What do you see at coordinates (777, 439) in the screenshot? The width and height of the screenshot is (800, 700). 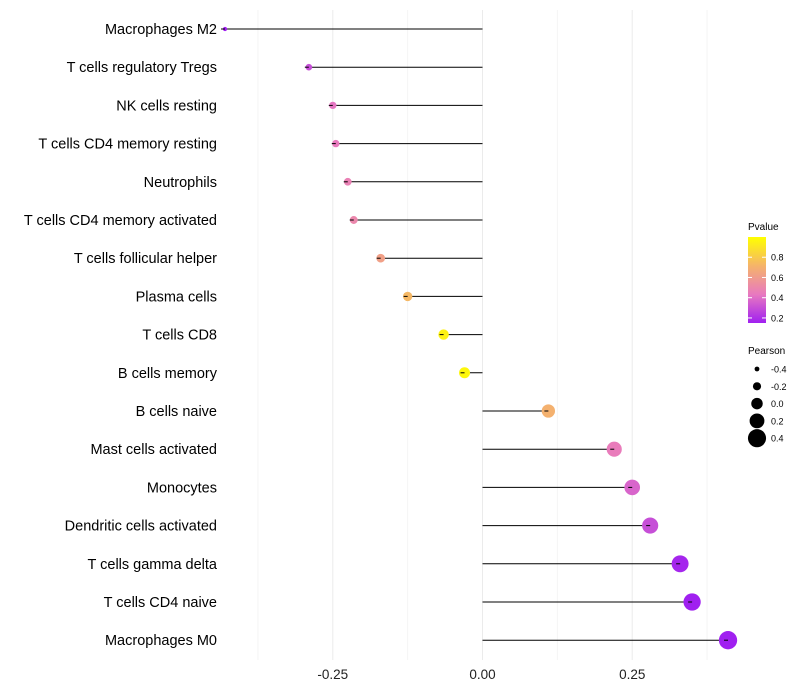 I see `size-legend-label: 0.4` at bounding box center [777, 439].